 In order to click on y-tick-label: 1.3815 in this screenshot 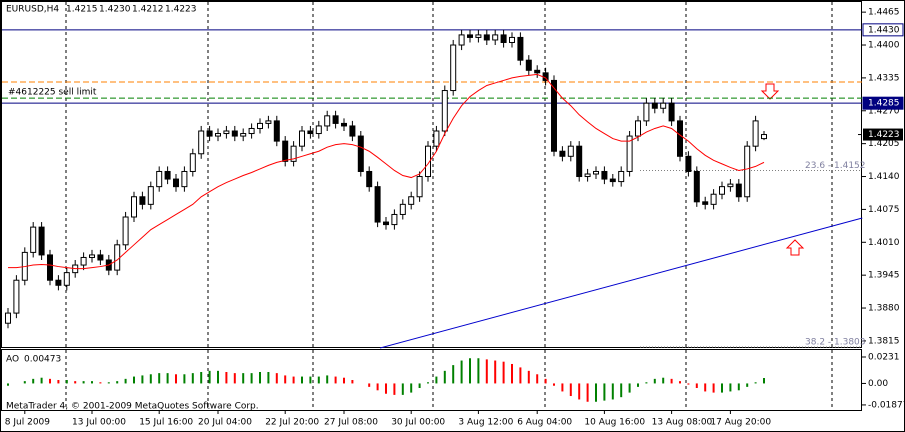, I will do `click(884, 341)`.